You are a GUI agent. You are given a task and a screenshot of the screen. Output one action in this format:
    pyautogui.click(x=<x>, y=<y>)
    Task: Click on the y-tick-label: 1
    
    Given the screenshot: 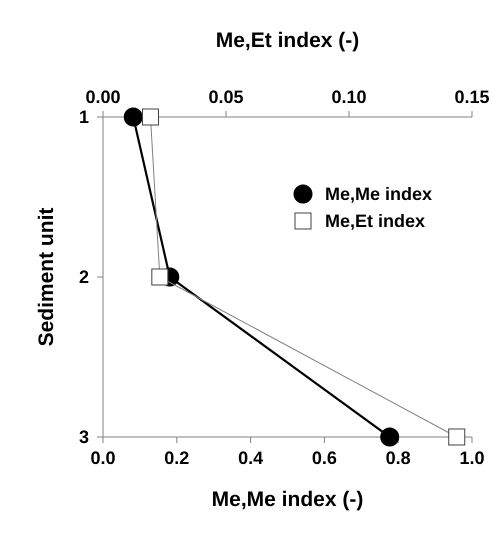 What is the action you would take?
    pyautogui.click(x=83, y=117)
    